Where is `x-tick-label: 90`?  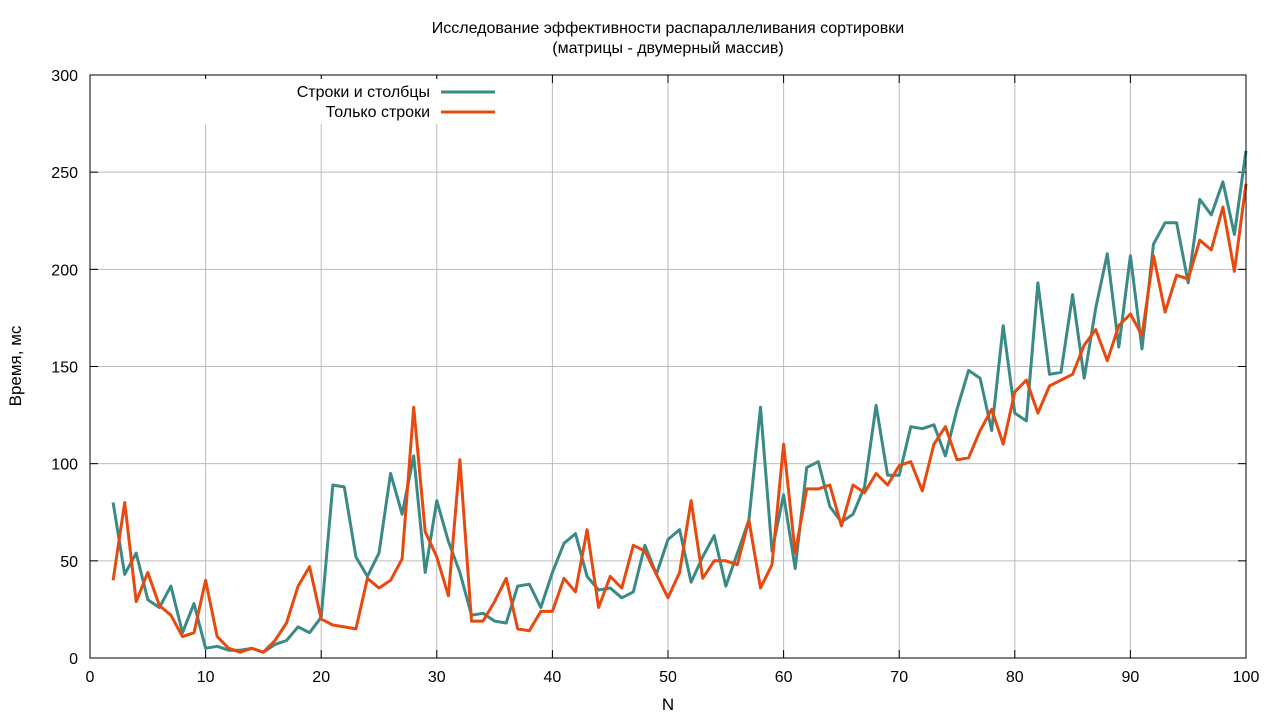 x-tick-label: 90 is located at coordinates (1131, 677).